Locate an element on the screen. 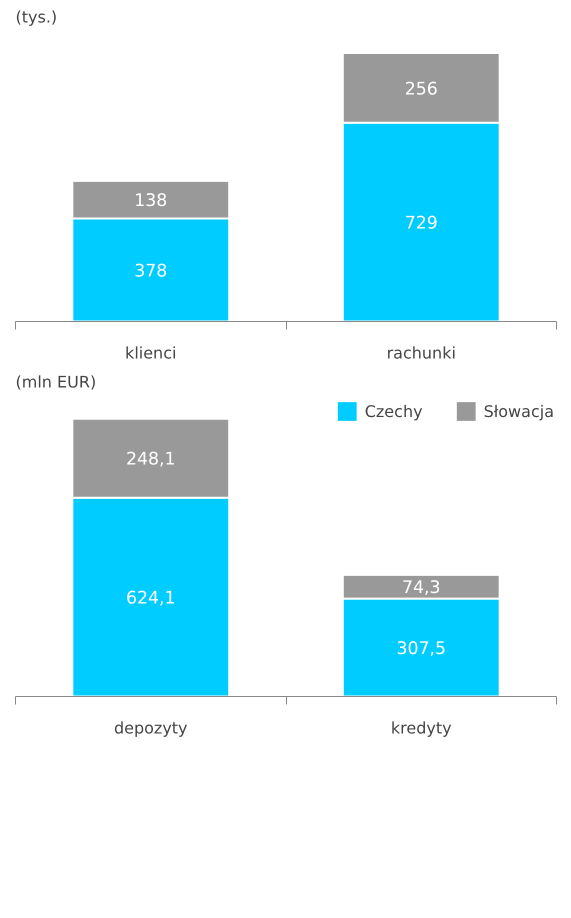 This screenshot has height=918, width=571. data-label: 248,1 is located at coordinates (151, 460).